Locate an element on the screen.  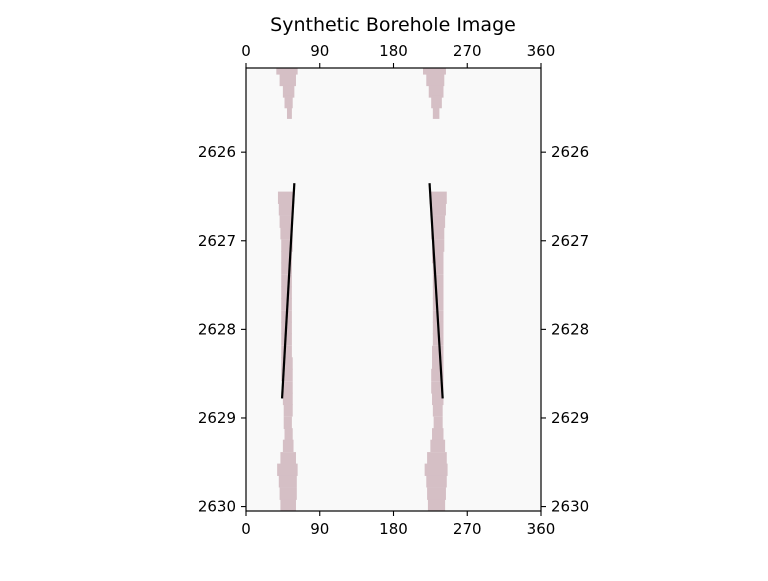
y-tick-label-right: 2627 is located at coordinates (570, 241).